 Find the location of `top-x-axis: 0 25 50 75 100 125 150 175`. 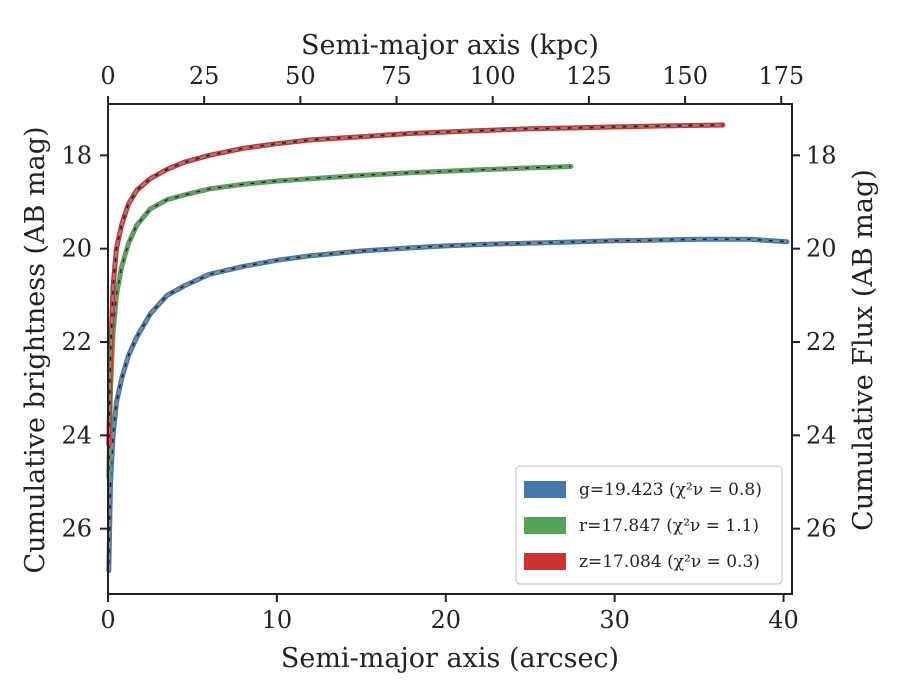

top-x-axis: 0 25 50 75 100 125 150 175 is located at coordinates (452, 83).